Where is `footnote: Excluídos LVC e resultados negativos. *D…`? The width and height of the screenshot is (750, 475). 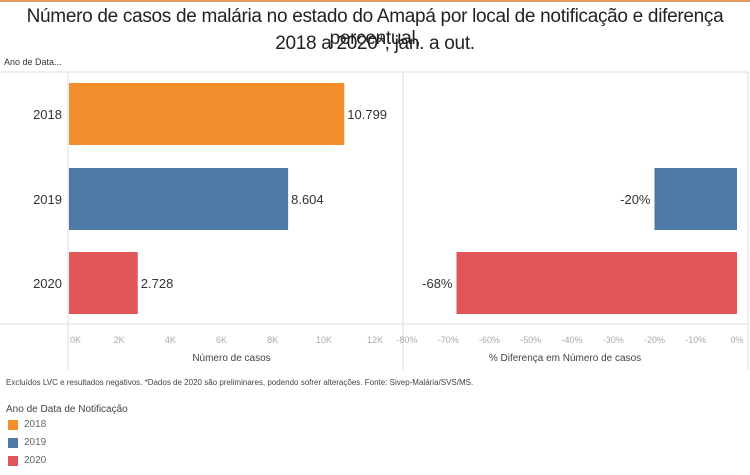
footnote: Excluídos LVC e resultados negativos. *D… is located at coordinates (240, 382).